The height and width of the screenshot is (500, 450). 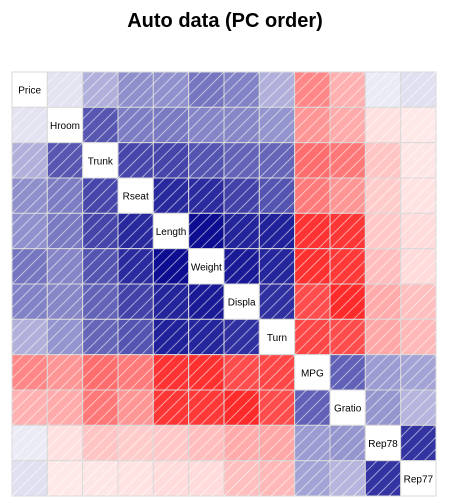 I want to click on diagonal-cell-background, so click(x=241, y=301).